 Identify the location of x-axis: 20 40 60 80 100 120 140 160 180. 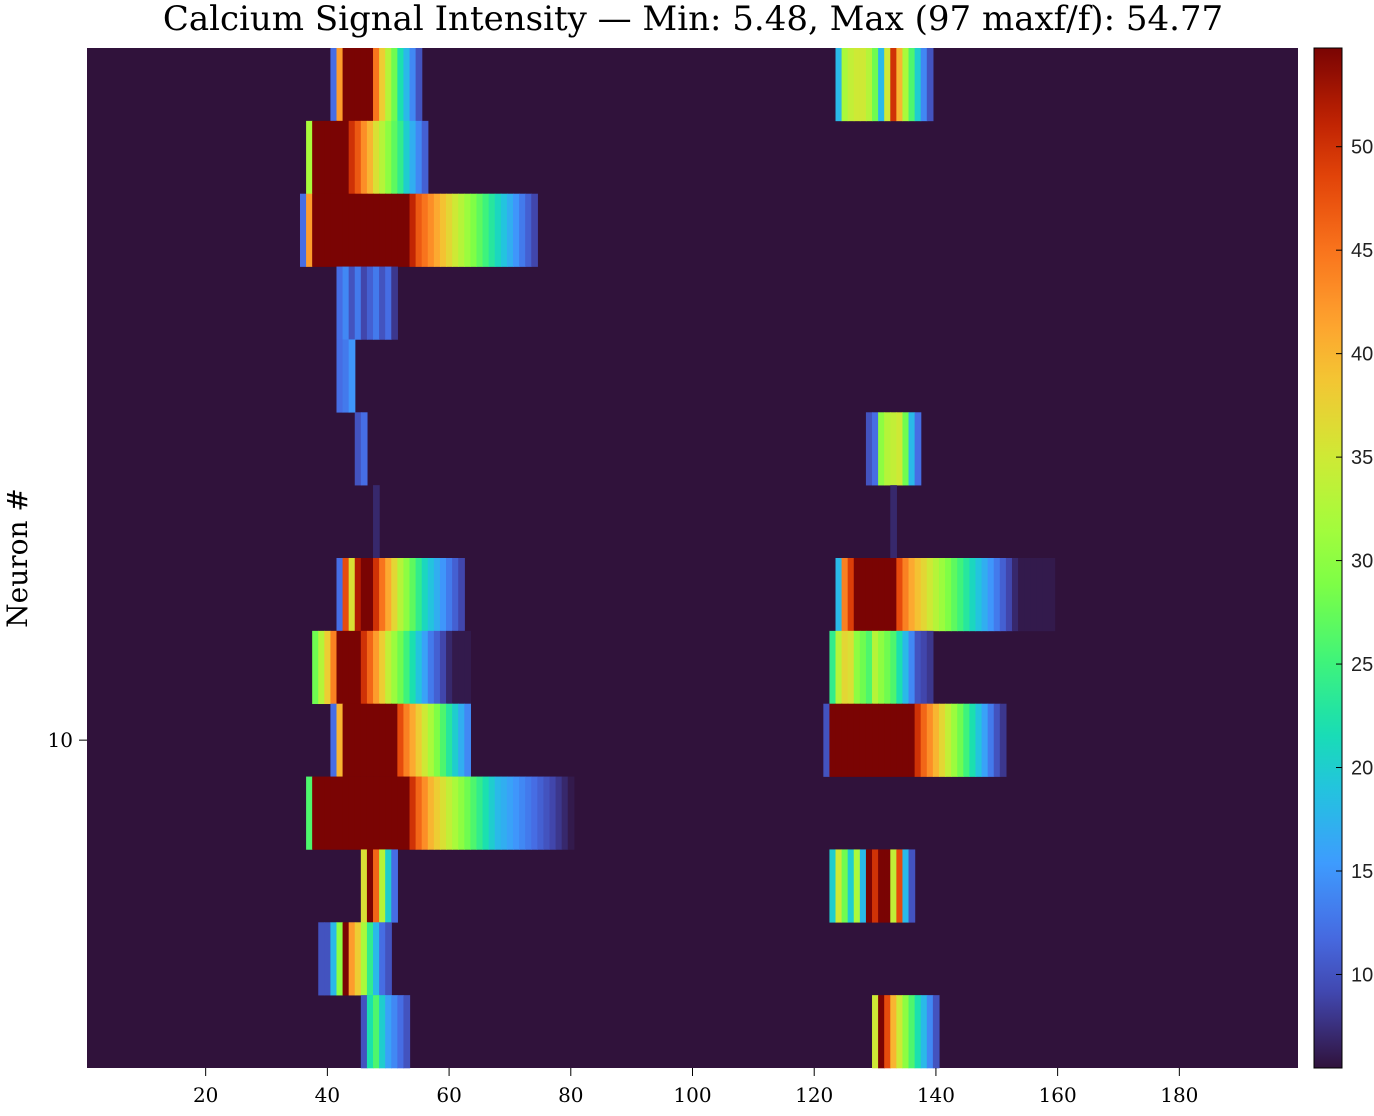
(695, 1087).